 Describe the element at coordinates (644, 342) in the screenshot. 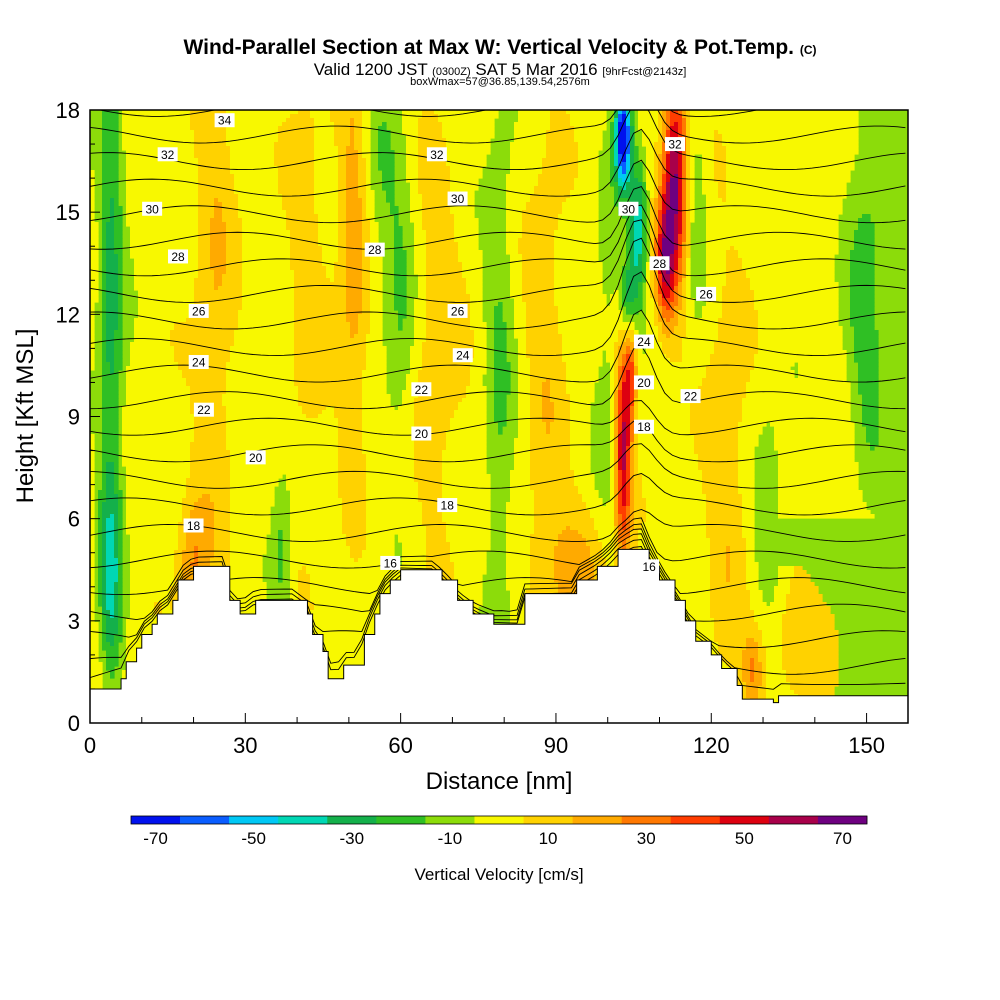

I see `contour-label: 24` at that location.